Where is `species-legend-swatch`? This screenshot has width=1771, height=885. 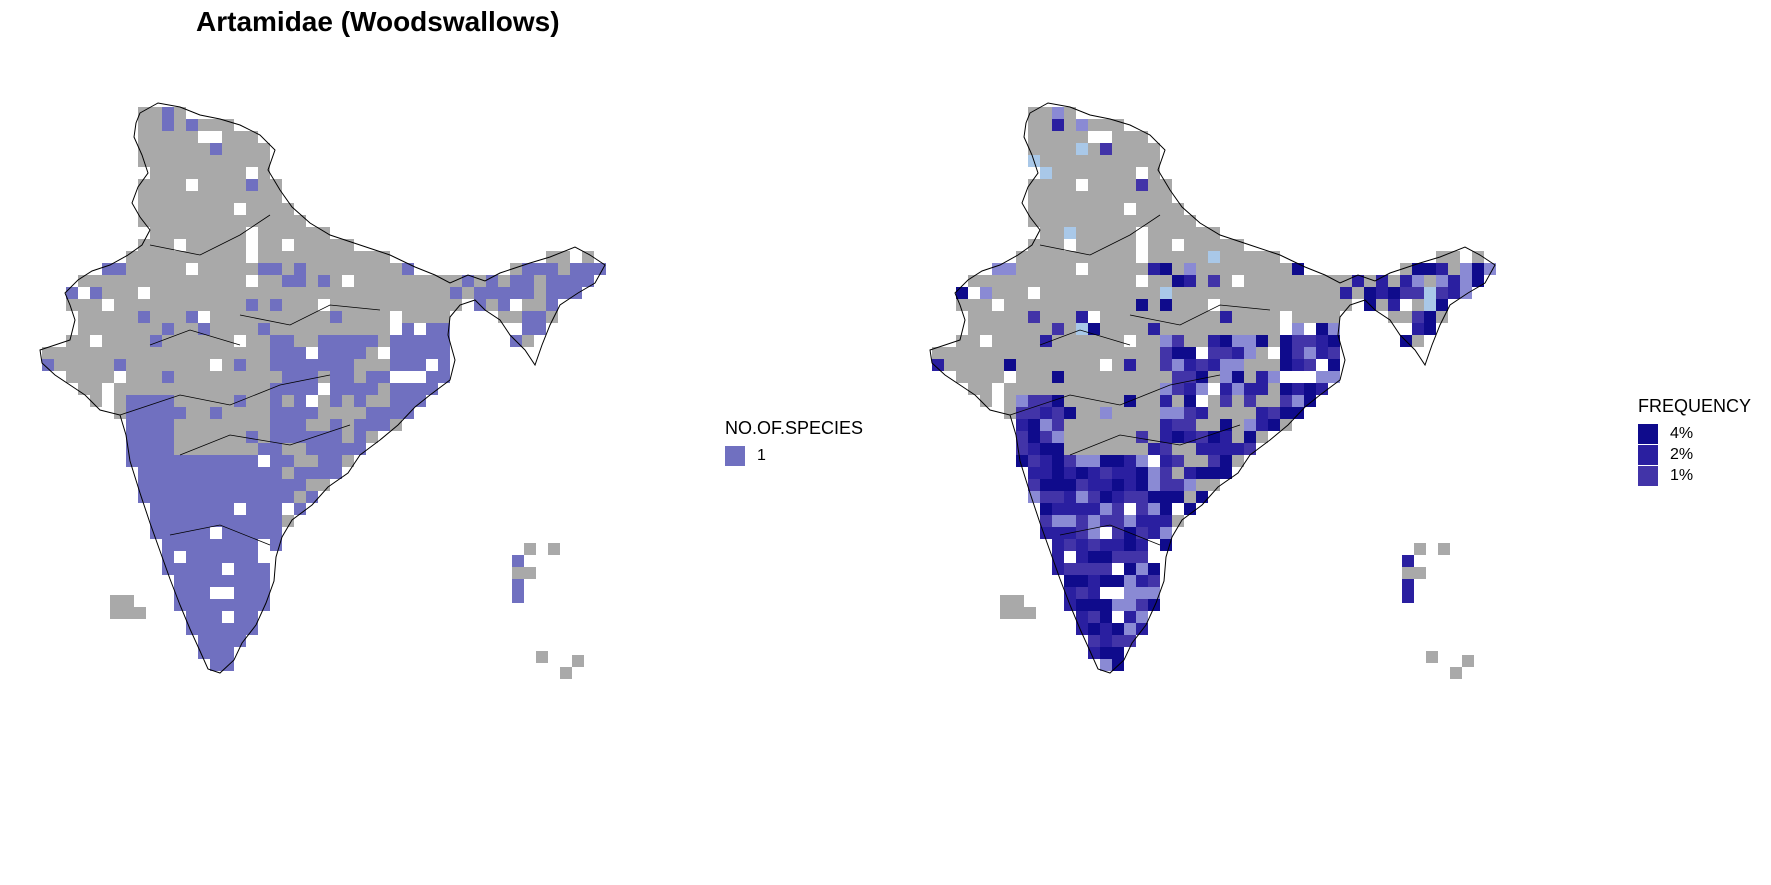
species-legend-swatch is located at coordinates (735, 455).